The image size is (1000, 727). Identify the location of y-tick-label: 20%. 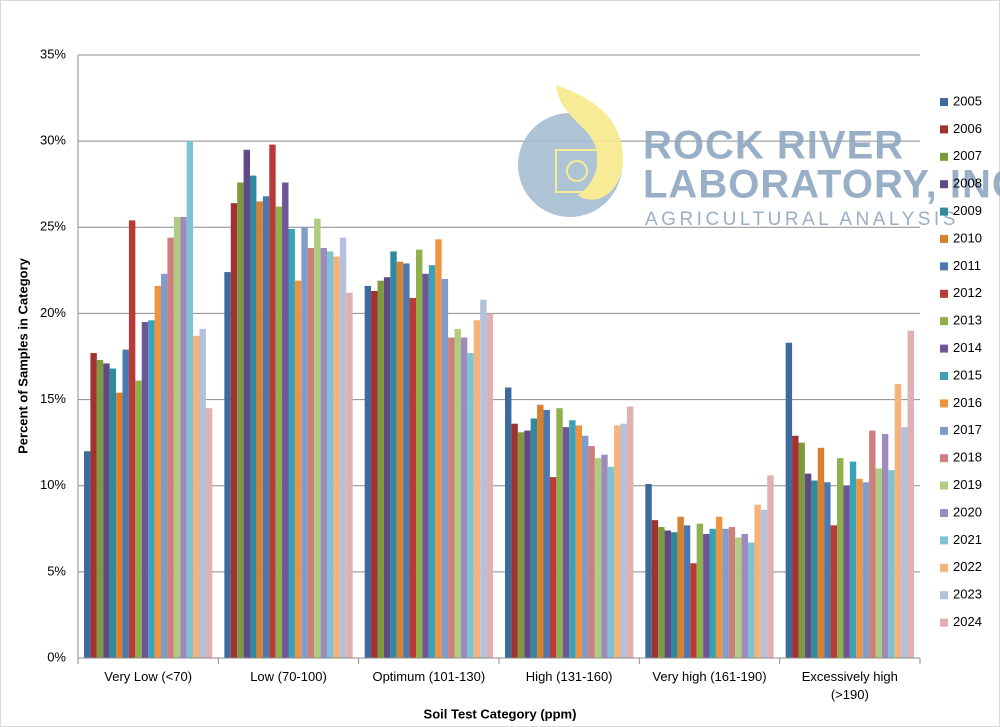
(53, 312).